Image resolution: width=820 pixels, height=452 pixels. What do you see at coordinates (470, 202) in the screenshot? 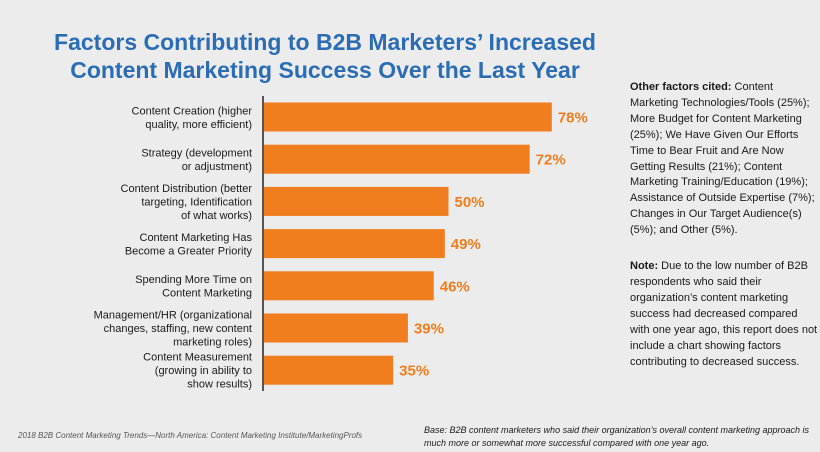
I see `value-label-2: 50%` at bounding box center [470, 202].